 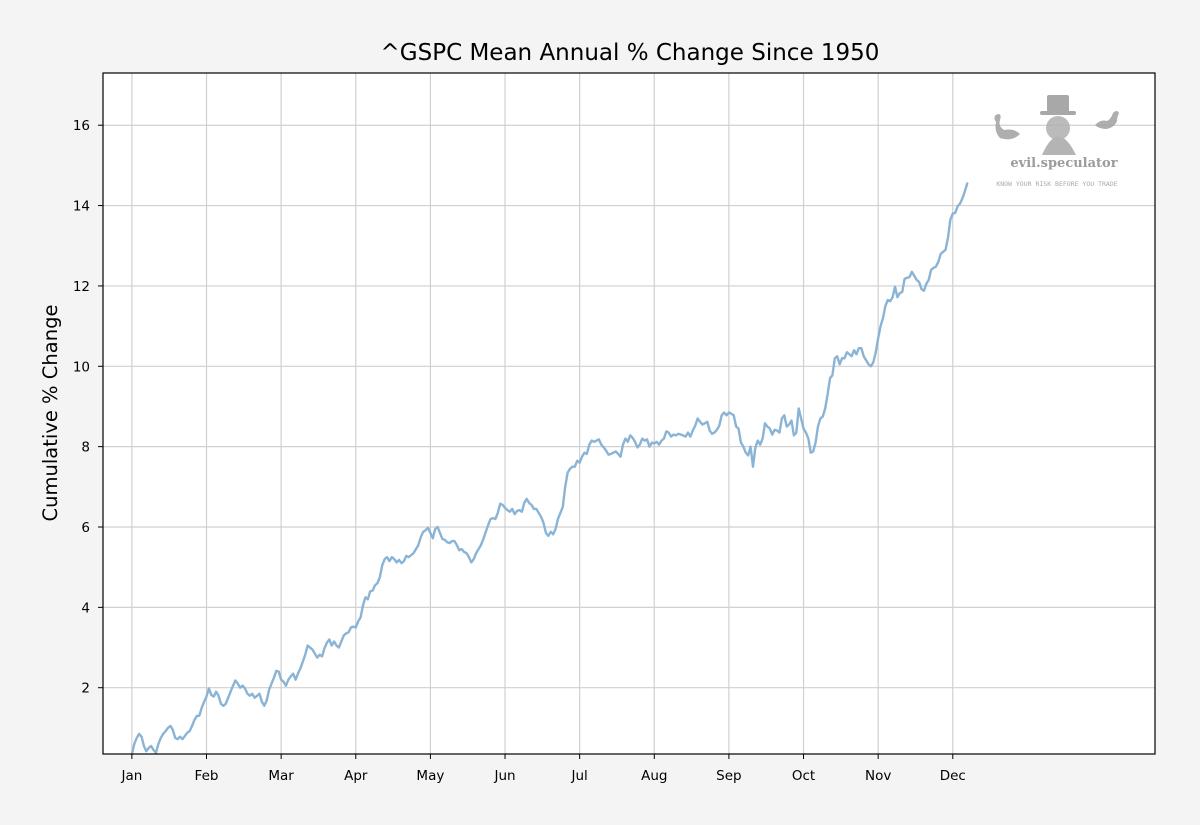 I want to click on watermark-tagline: KNOW YOUR RISK BEFORE YOU TRADE, so click(x=1056, y=184).